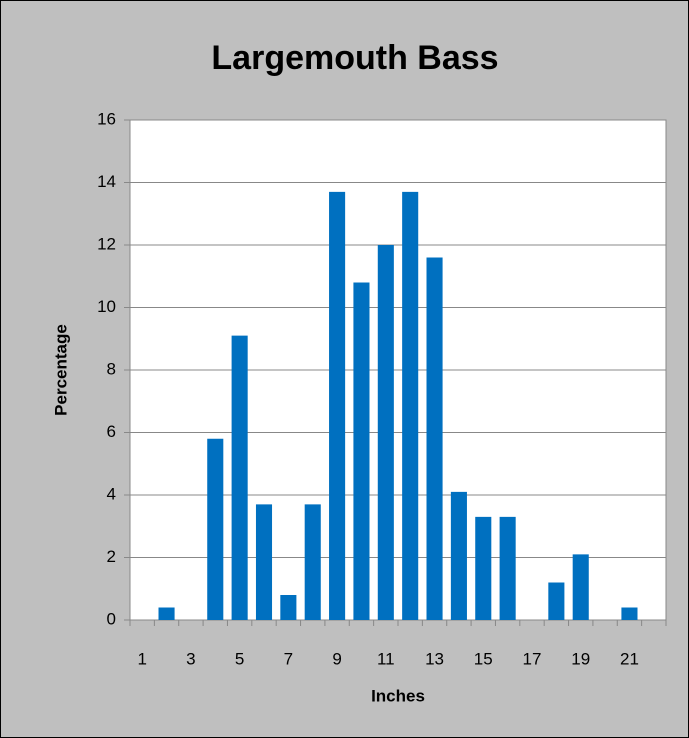 This screenshot has height=738, width=689. I want to click on y-tick-label: 2, so click(111, 556).